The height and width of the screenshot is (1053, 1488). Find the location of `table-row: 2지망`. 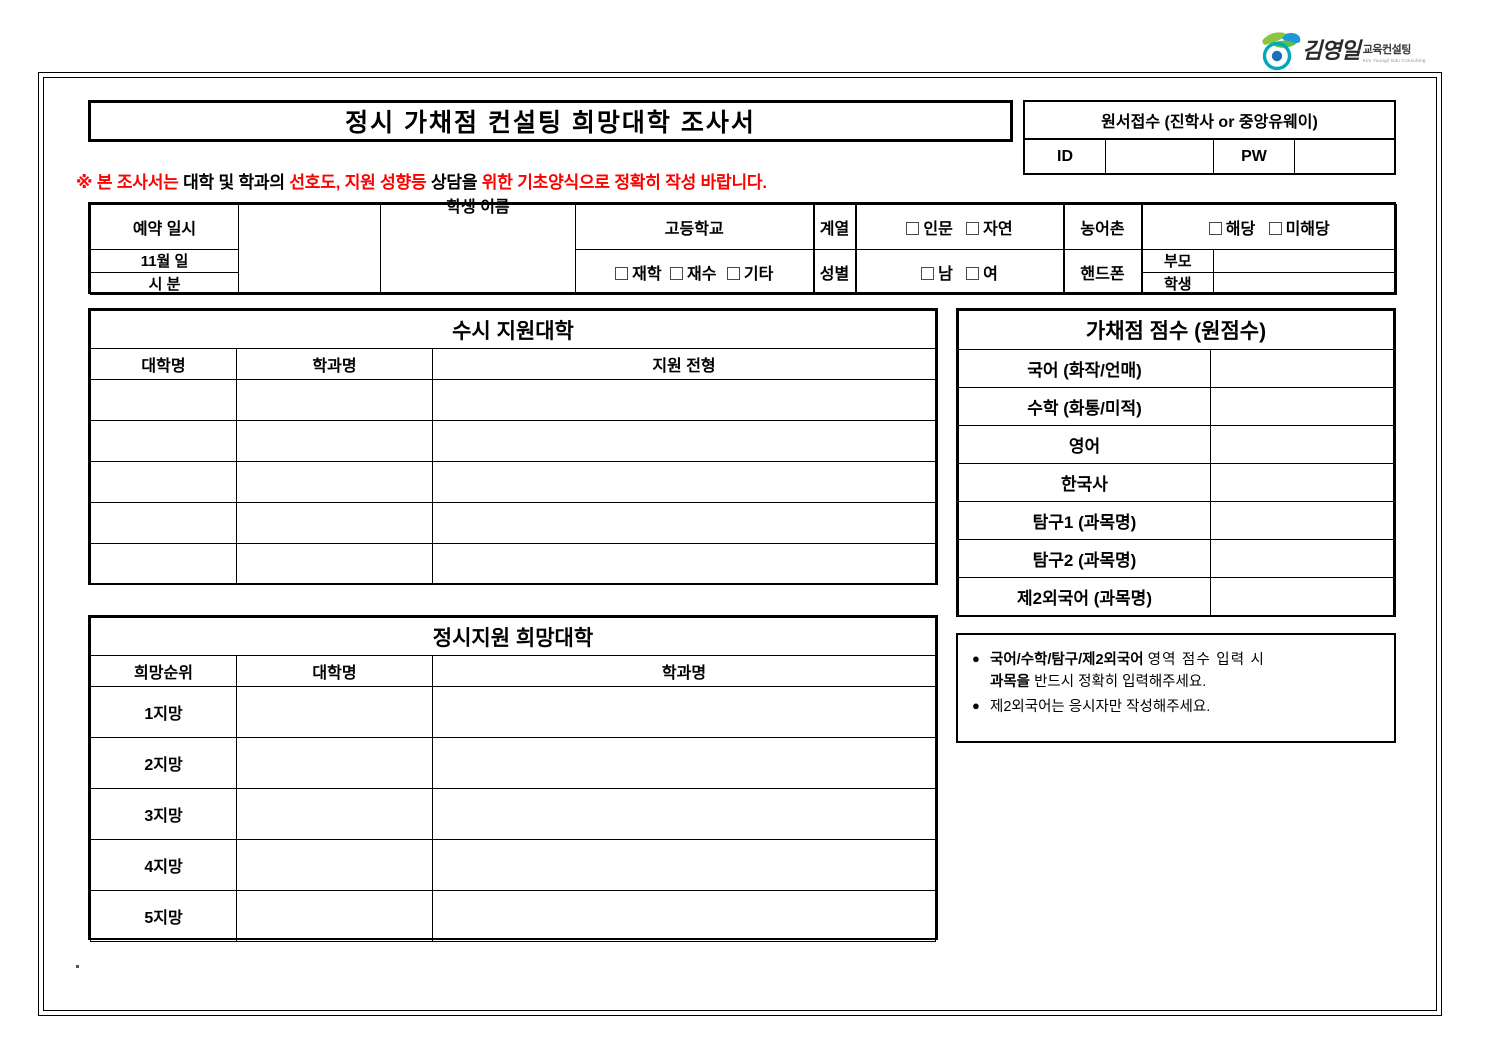

table-row: 2지망 is located at coordinates (513, 763).